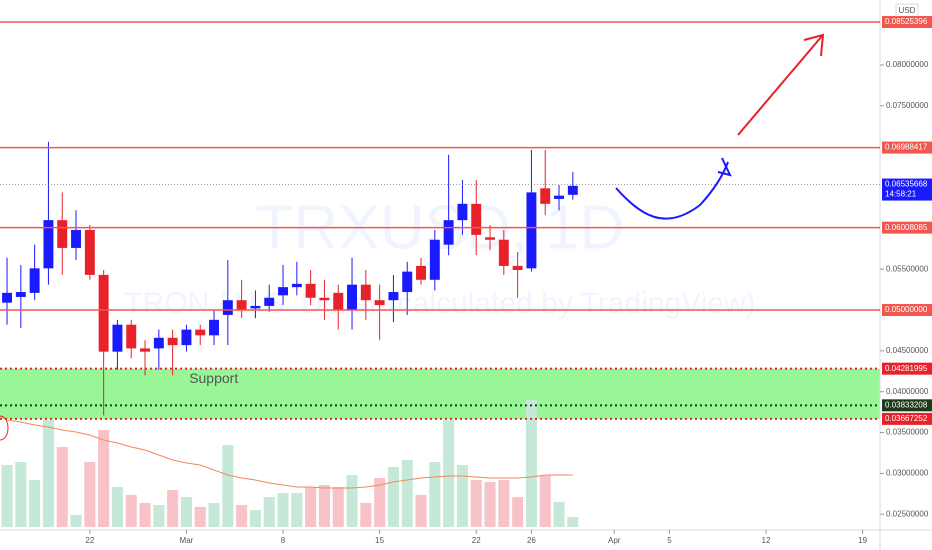 This screenshot has height=550, width=932. Describe the element at coordinates (379, 540) in the screenshot. I see `x-tick-label: 15` at that location.